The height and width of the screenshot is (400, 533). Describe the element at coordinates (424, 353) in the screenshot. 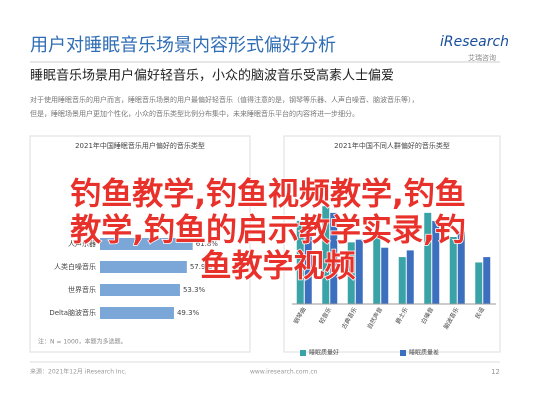

I see `legend-label: 睡眠质量差` at that location.